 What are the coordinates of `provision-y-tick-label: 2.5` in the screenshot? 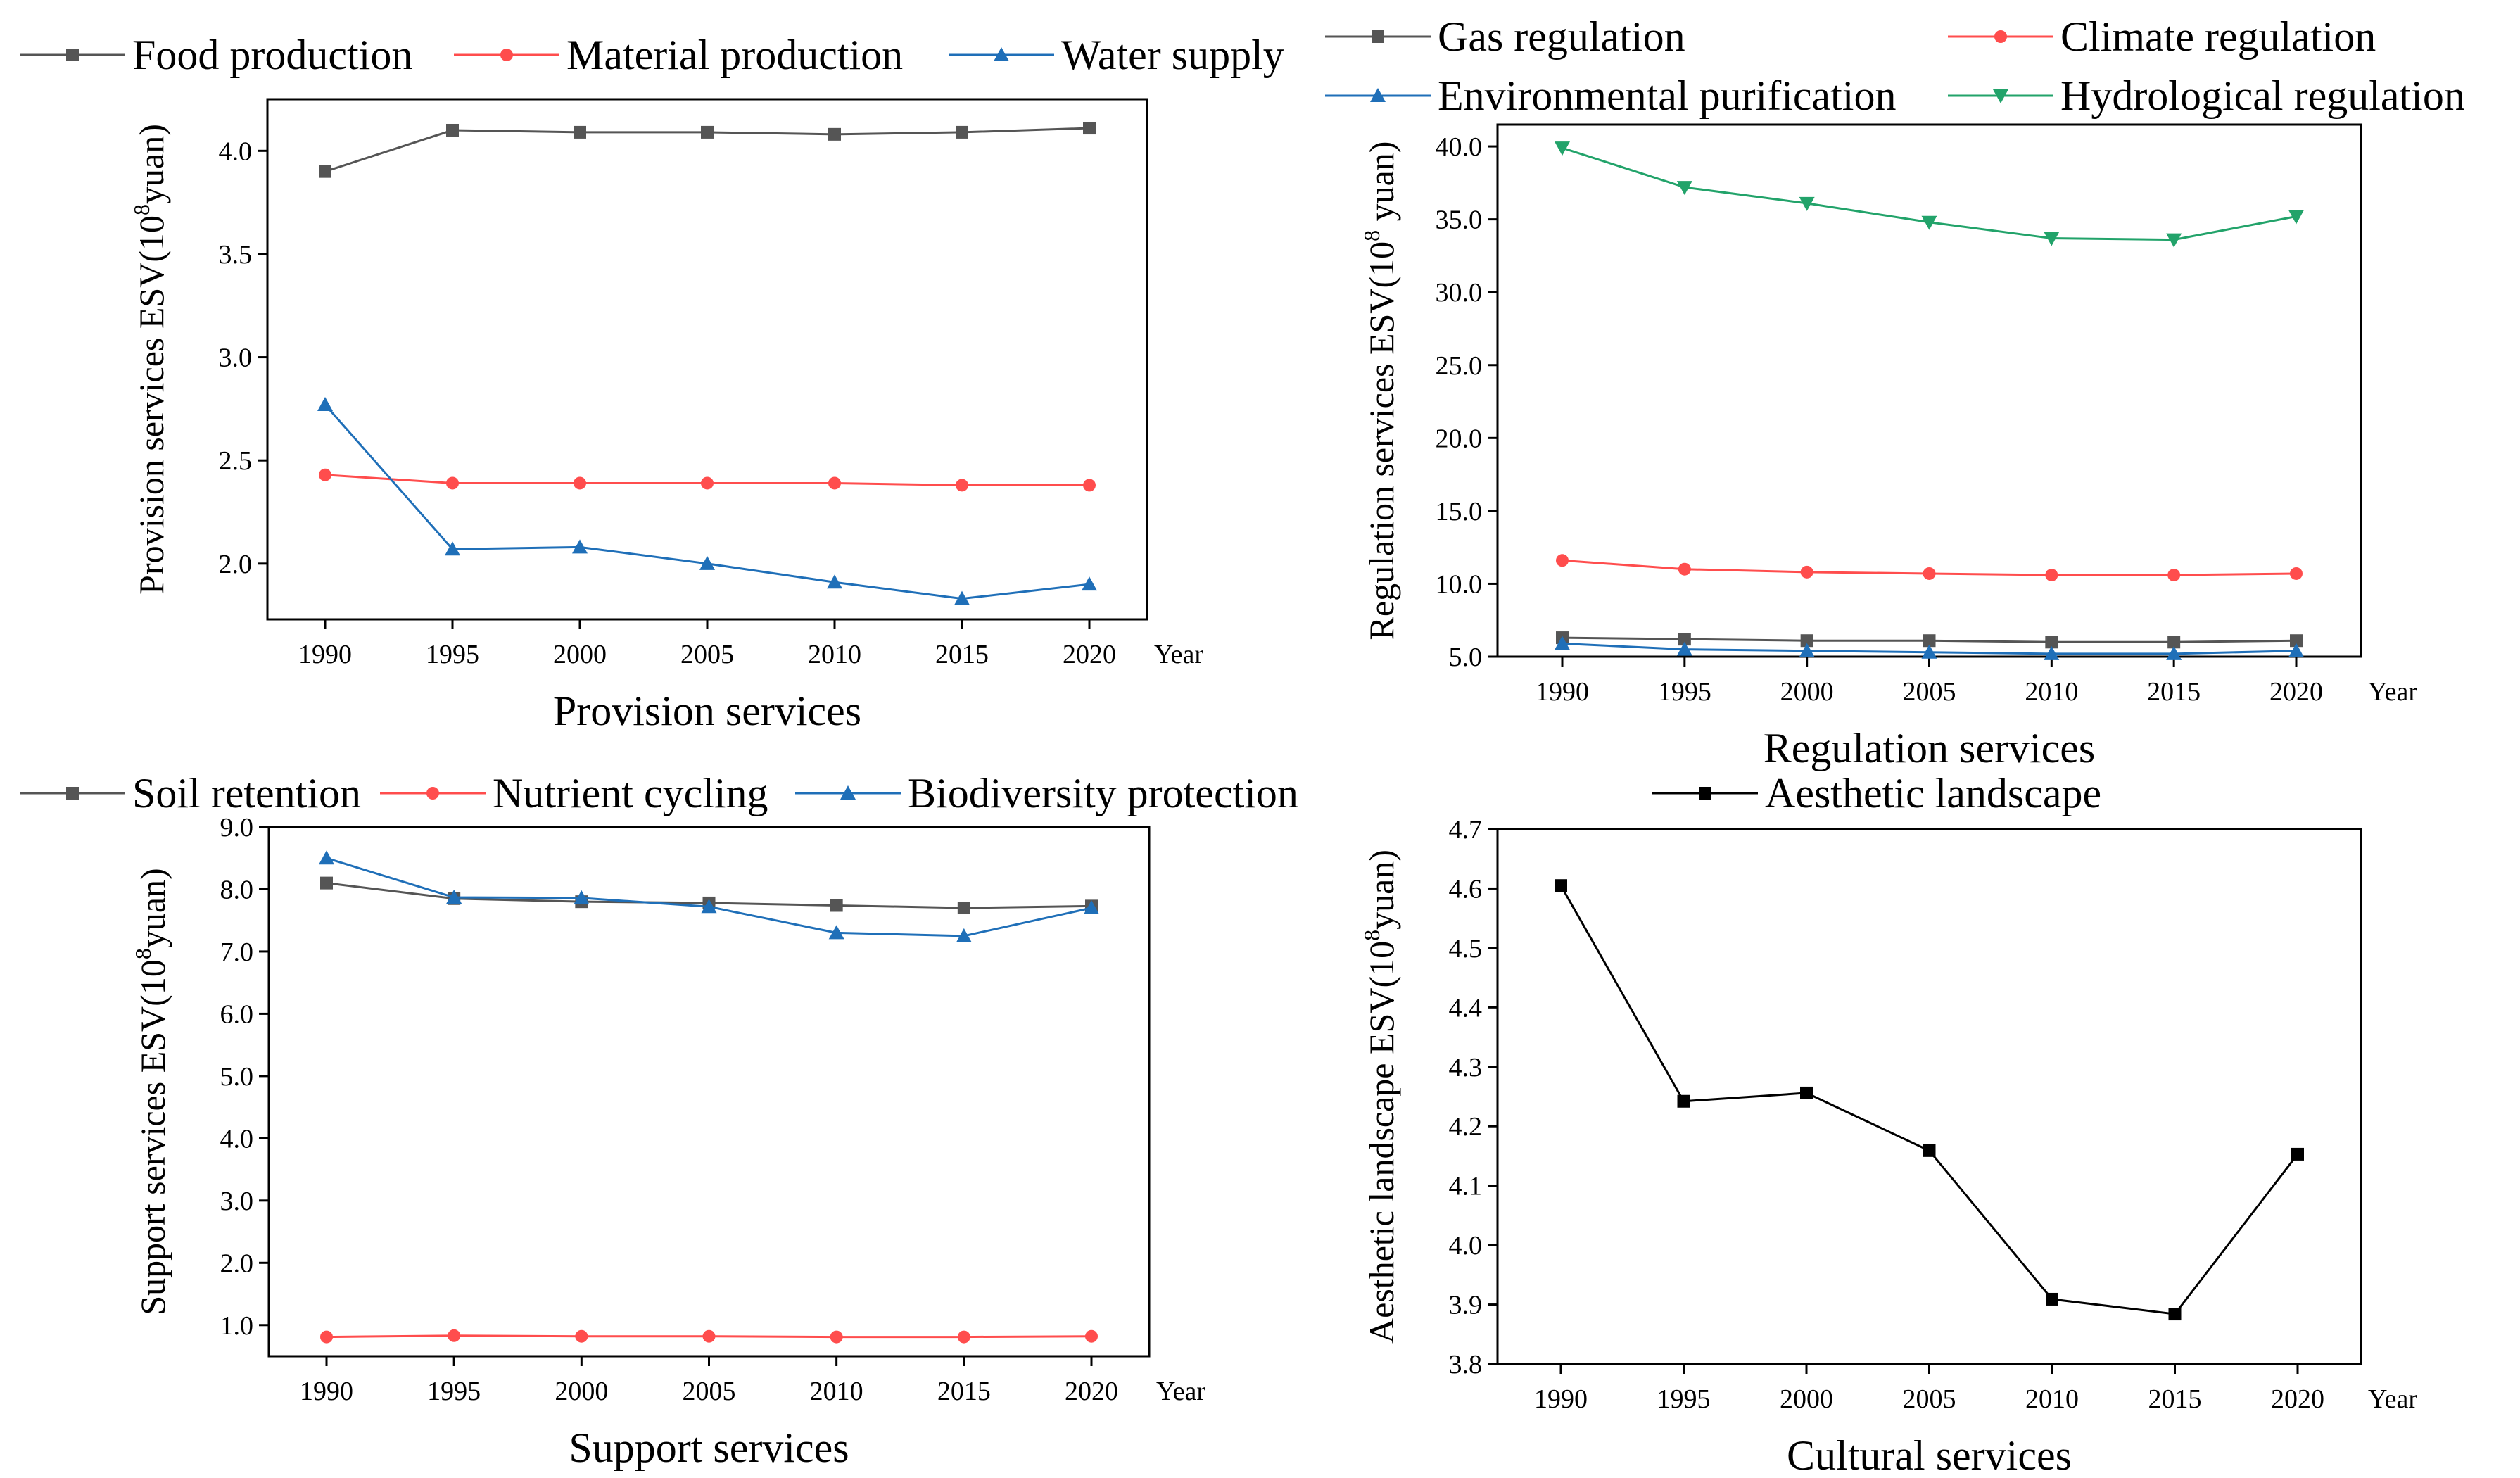 It's located at (236, 461).